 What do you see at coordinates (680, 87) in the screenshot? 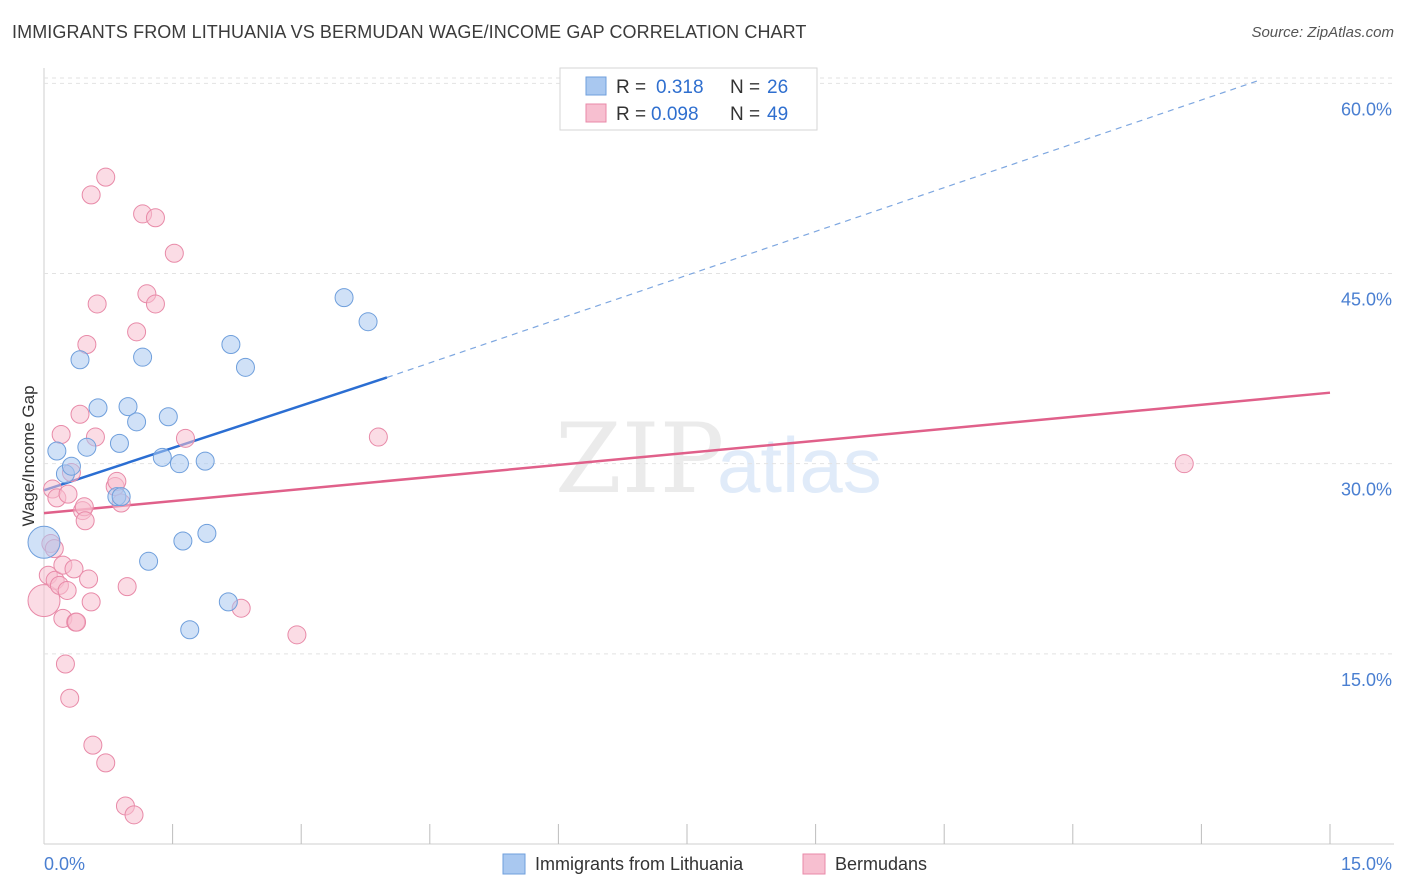
I see `stats-legend-r-value-1: 0.318` at bounding box center [680, 87].